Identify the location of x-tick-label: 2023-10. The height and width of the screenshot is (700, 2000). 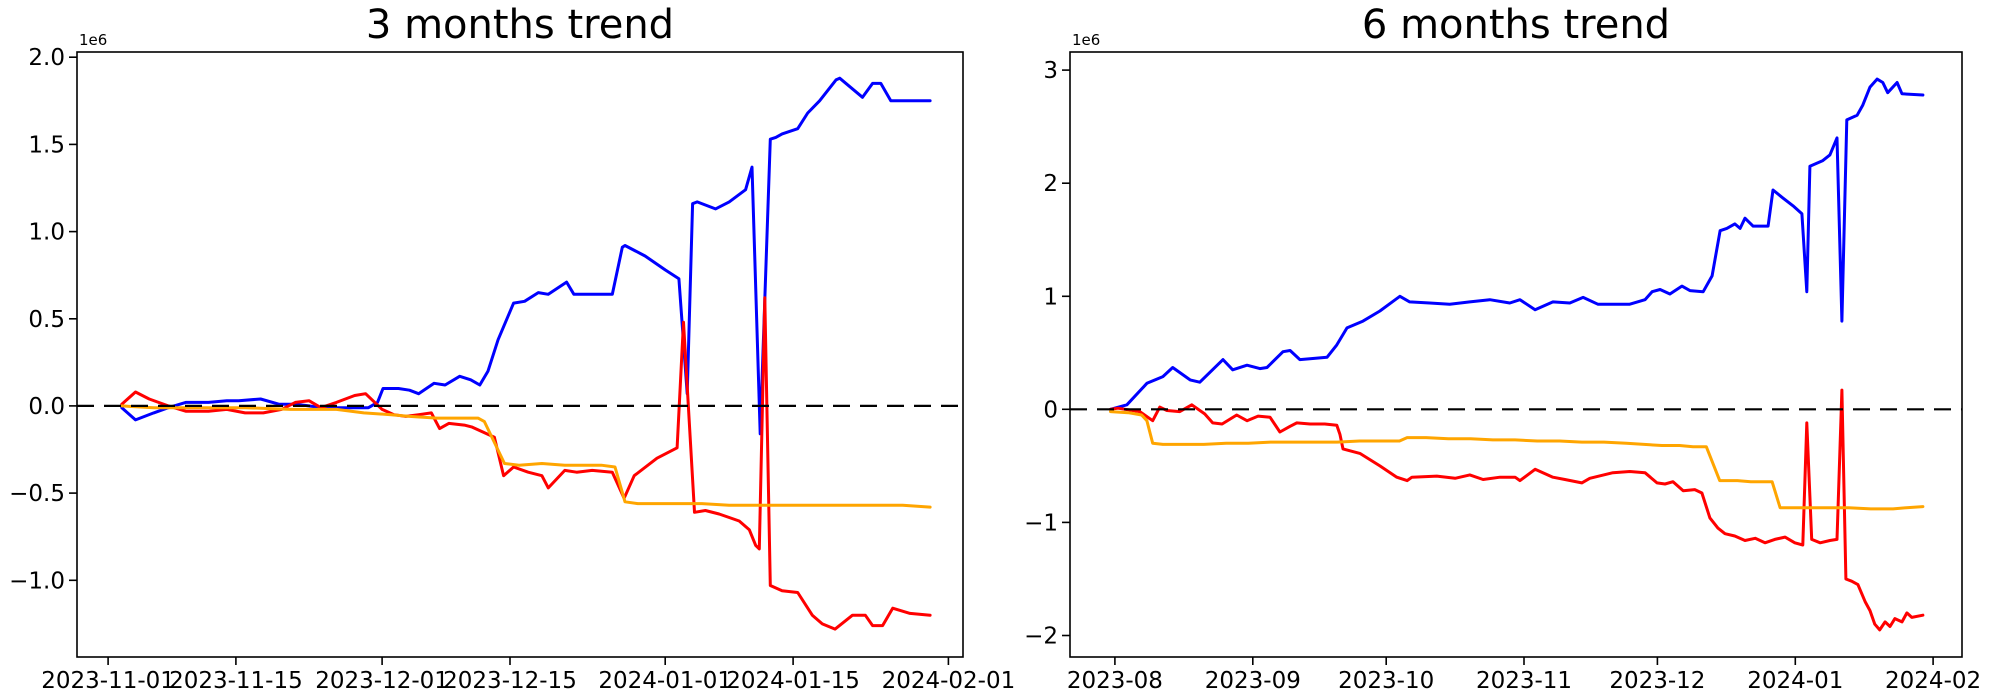
(1386, 681).